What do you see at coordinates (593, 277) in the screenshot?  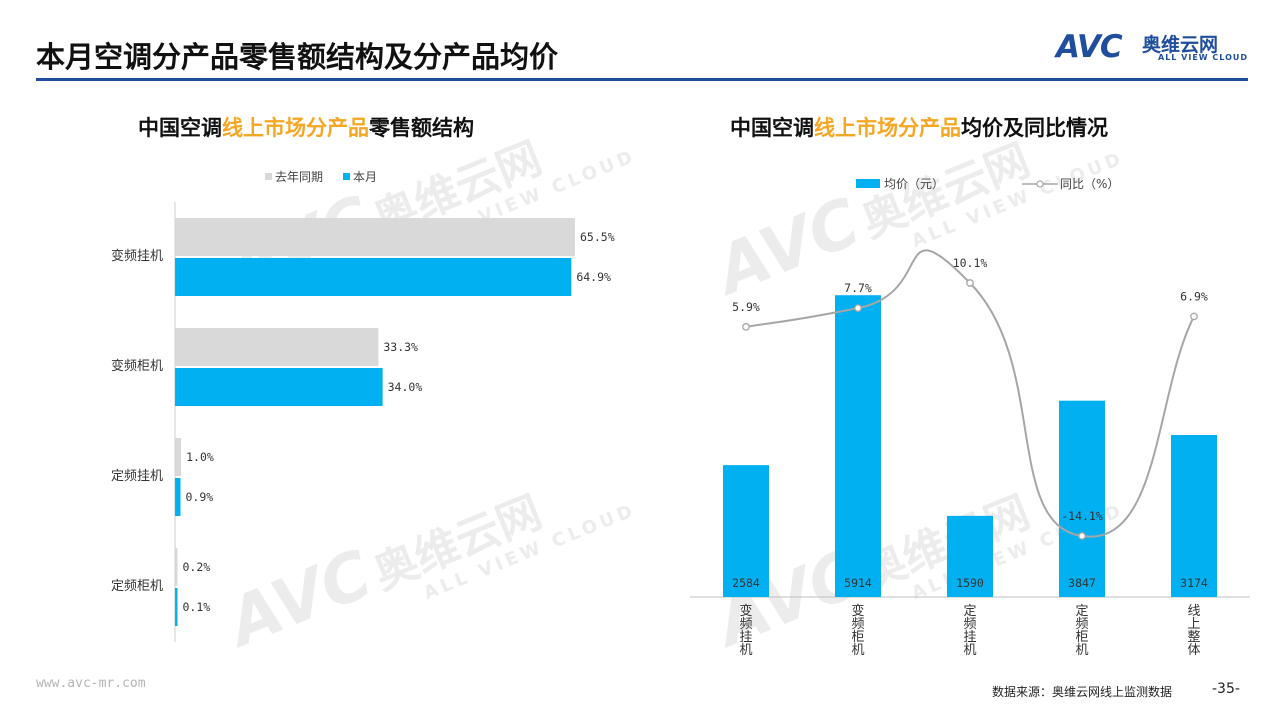 I see `data-label: 64.9%` at bounding box center [593, 277].